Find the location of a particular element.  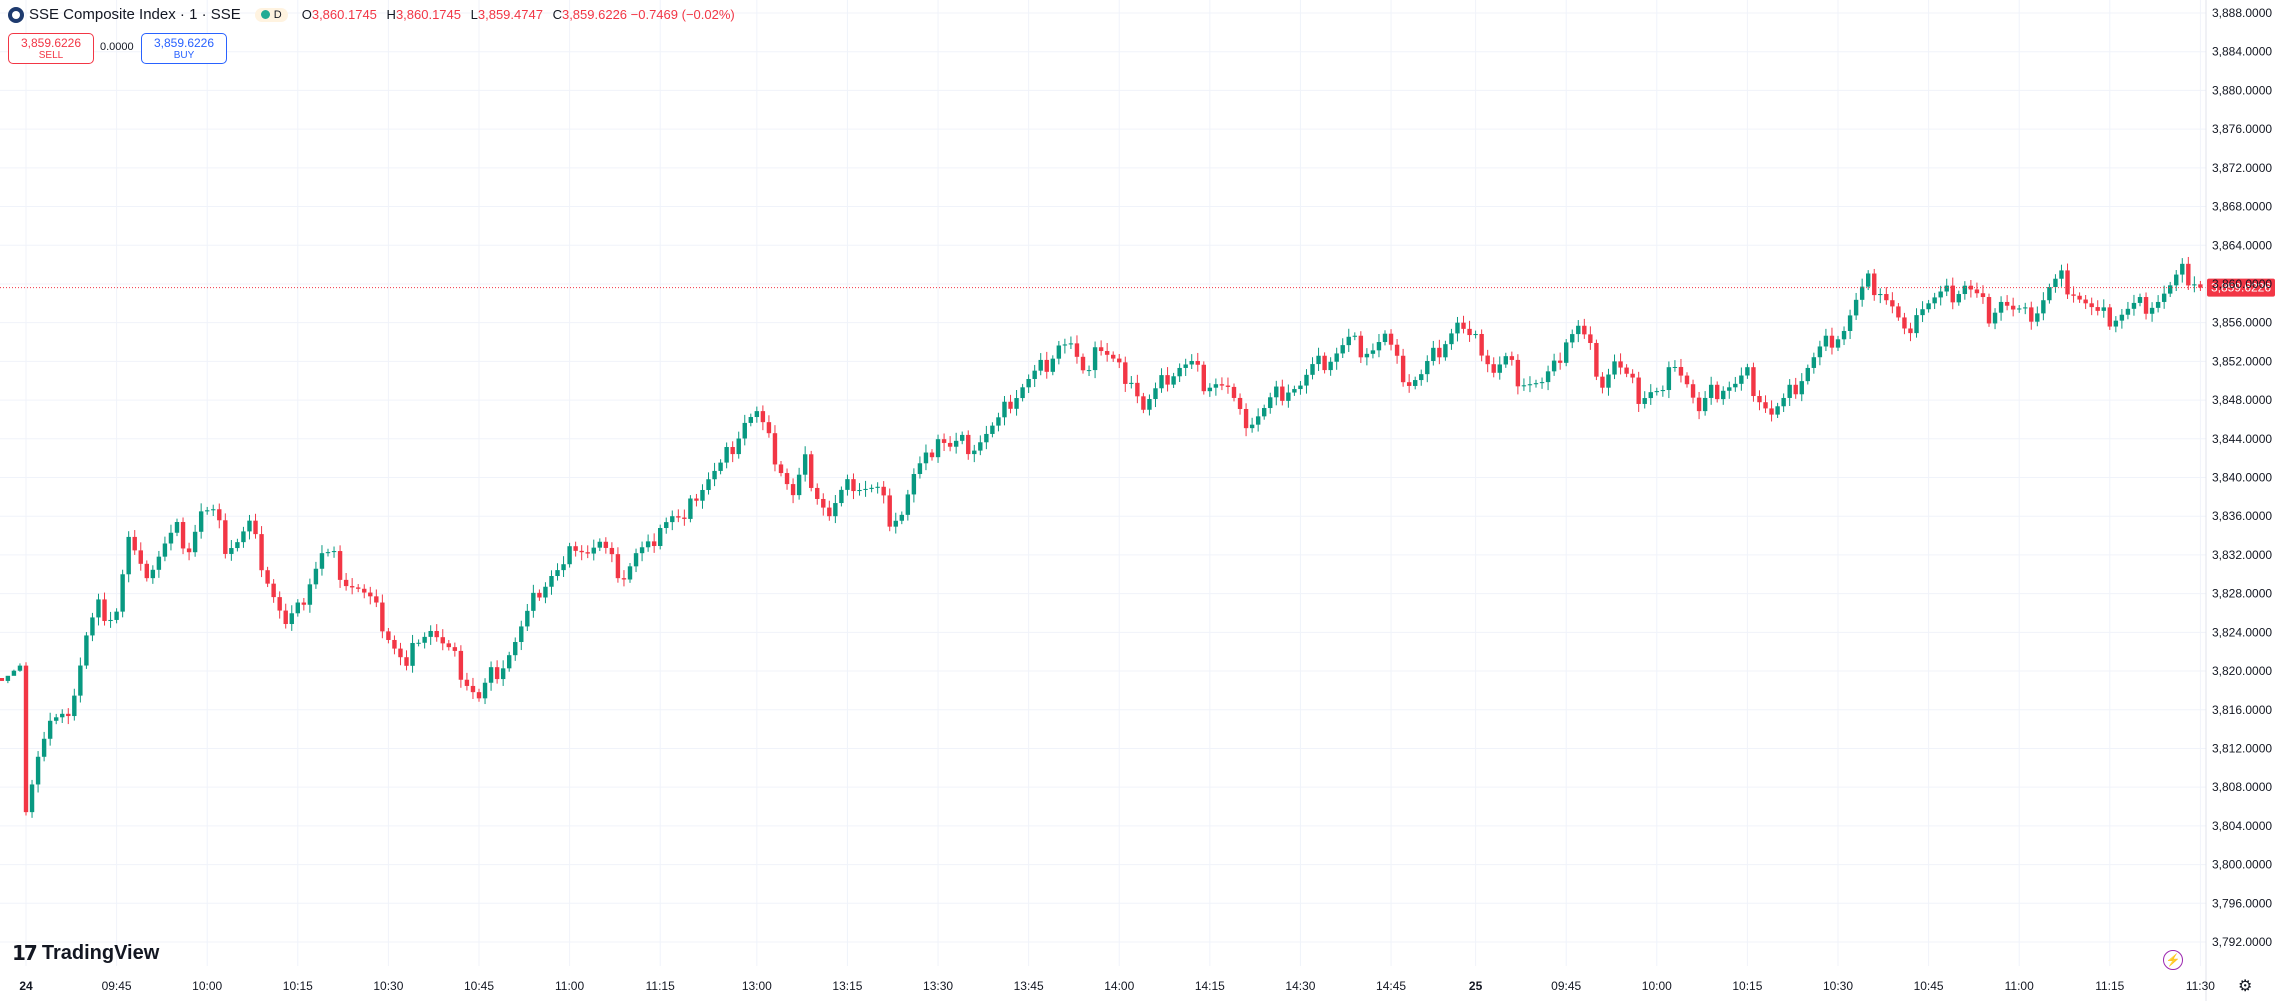

time-tick-label: 14:15 is located at coordinates (1210, 986).